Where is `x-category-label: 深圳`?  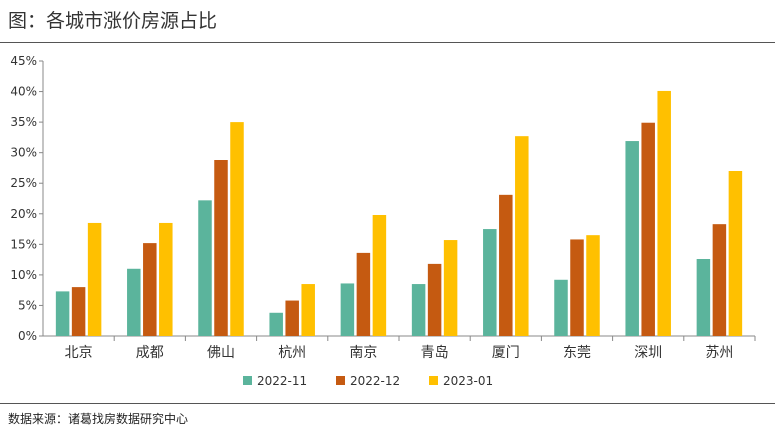 x-category-label: 深圳 is located at coordinates (648, 353).